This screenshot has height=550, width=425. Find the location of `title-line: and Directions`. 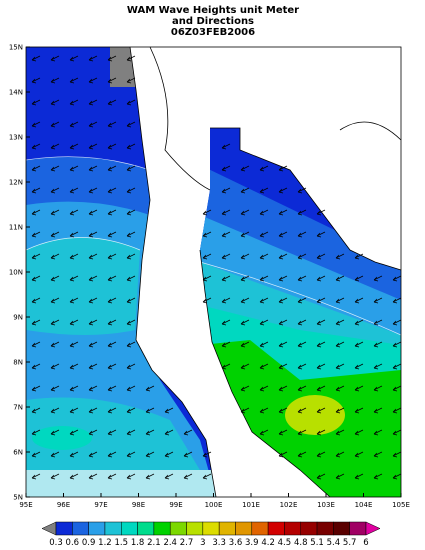

title-line: and Directions is located at coordinates (213, 21).